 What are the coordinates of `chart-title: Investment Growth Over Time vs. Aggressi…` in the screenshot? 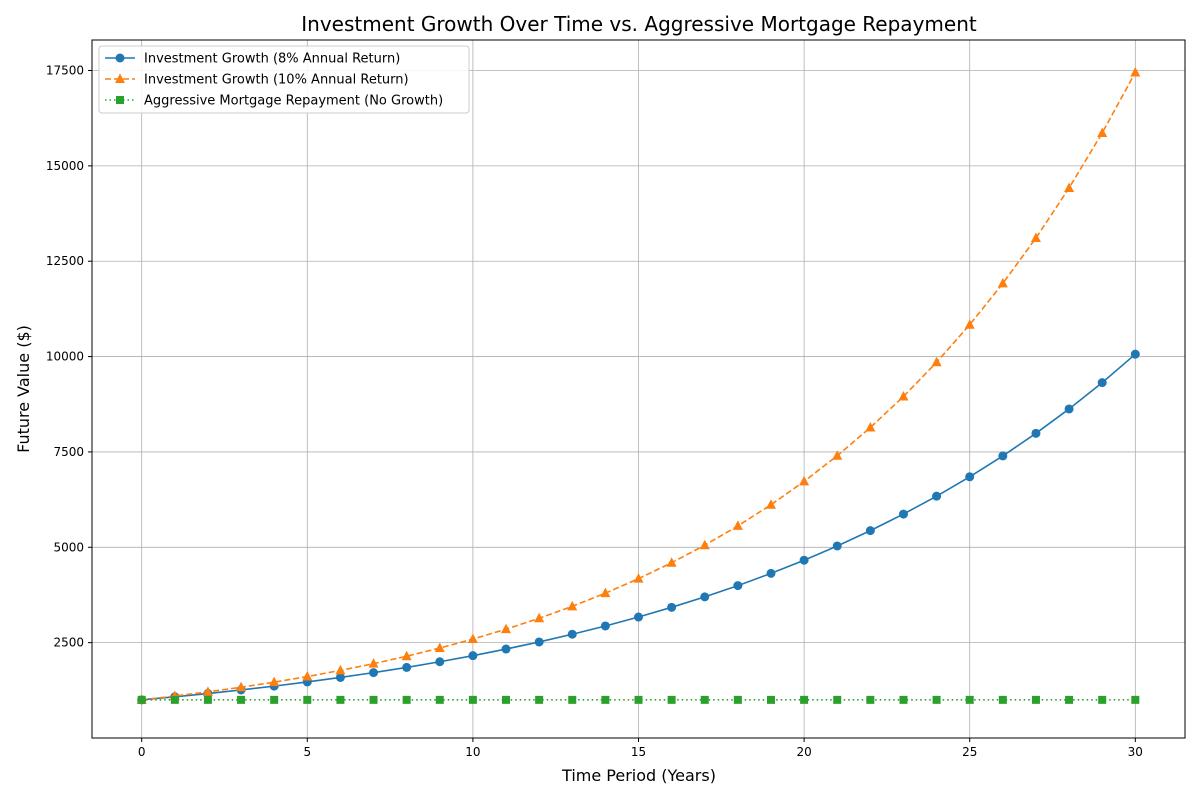 It's located at (639, 24).